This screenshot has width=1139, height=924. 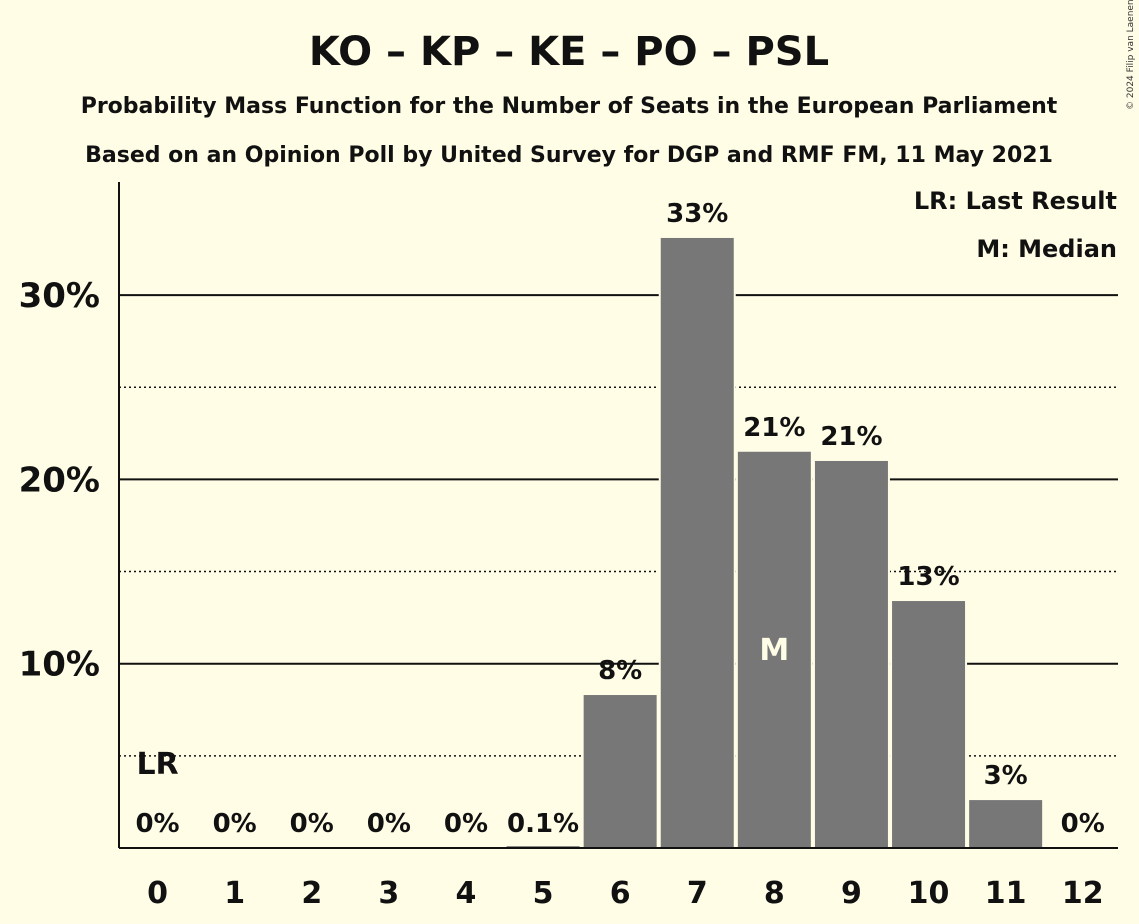 I want to click on y-tick-label: 20%, so click(x=59, y=480).